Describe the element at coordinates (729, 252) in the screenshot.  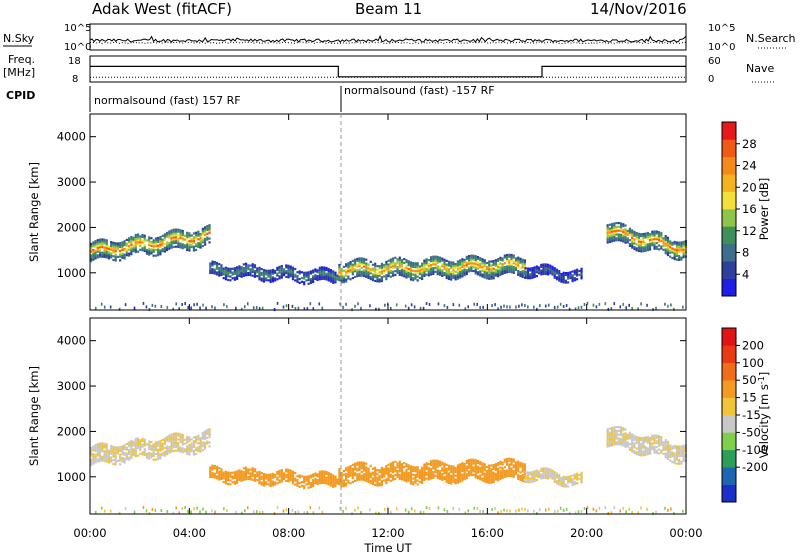
I see `power-colorbar-band` at that location.